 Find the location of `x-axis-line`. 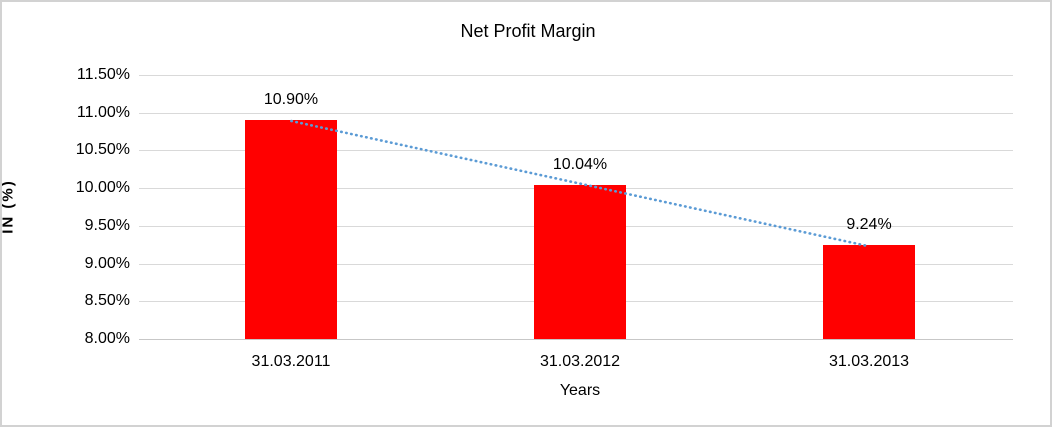

x-axis-line is located at coordinates (576, 339).